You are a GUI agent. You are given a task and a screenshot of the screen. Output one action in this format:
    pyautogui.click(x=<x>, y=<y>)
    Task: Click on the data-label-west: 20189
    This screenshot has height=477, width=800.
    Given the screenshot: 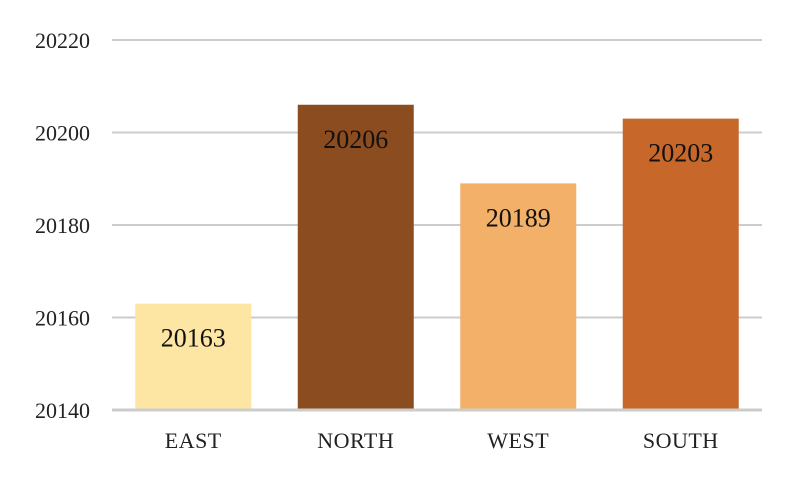 What is the action you would take?
    pyautogui.click(x=518, y=217)
    